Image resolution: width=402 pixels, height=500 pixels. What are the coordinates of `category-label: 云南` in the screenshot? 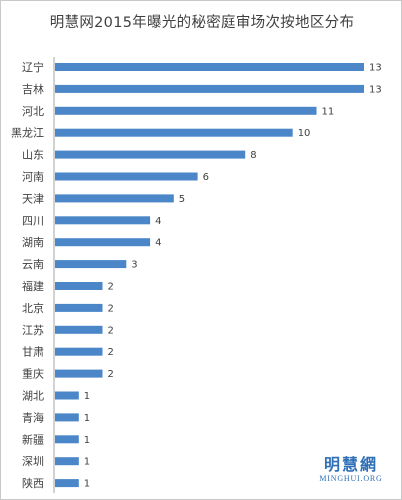 It's located at (33, 264).